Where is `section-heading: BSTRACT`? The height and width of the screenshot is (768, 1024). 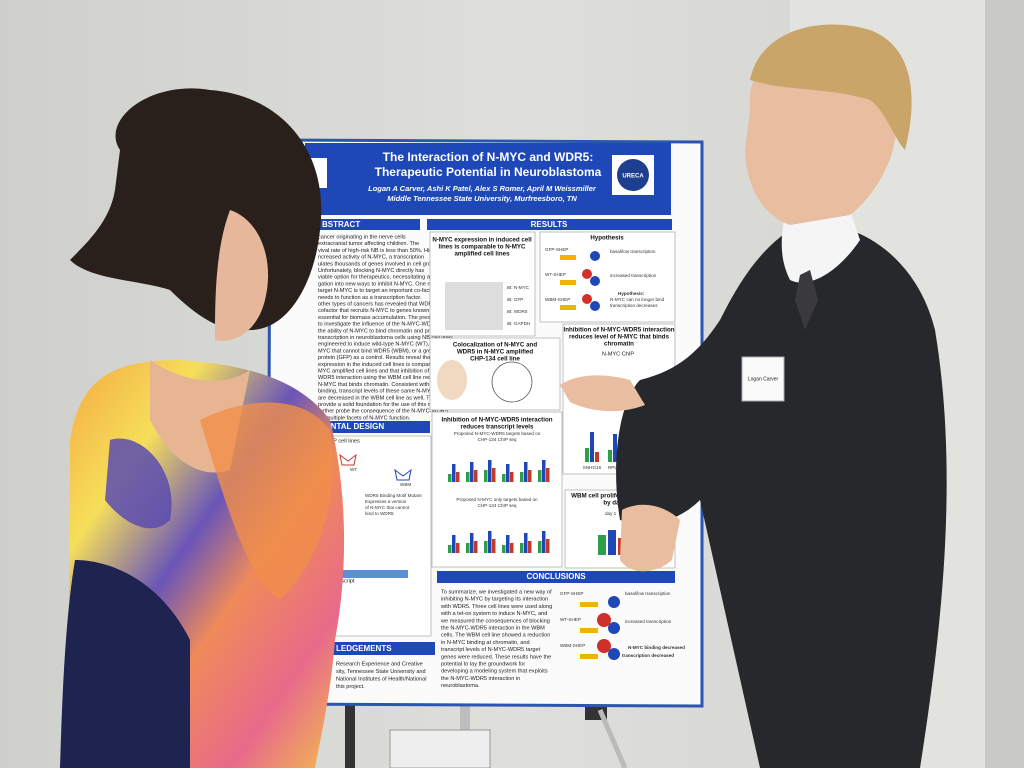 section-heading: BSTRACT is located at coordinates (341, 224).